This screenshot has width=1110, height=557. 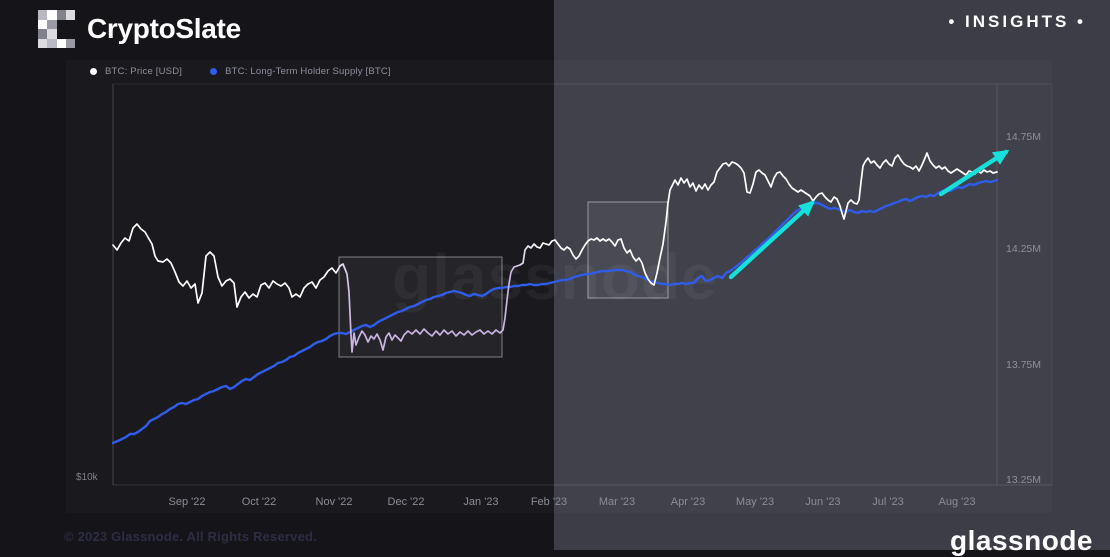 What do you see at coordinates (957, 502) in the screenshot?
I see `x-tick-label: Aug '23` at bounding box center [957, 502].